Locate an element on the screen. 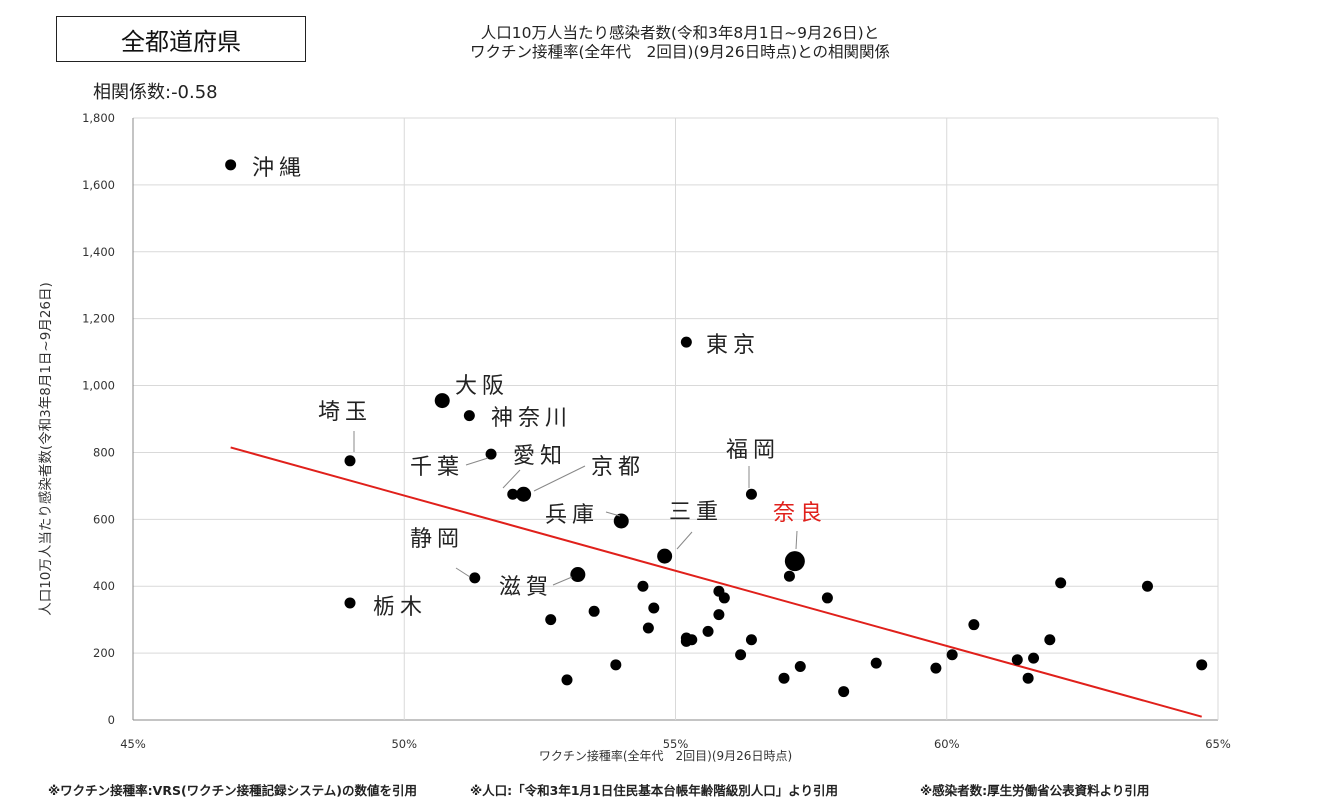 Image resolution: width=1321 pixels, height=804 pixels. data-label: 奈良 is located at coordinates (800, 513).